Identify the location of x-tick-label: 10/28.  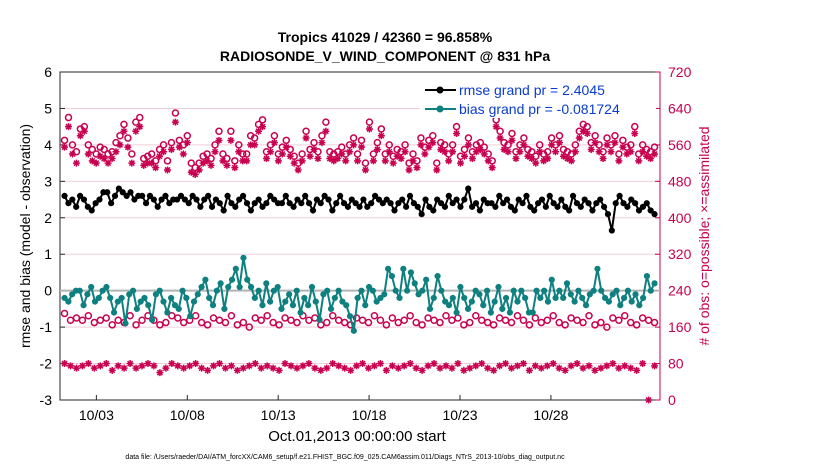
(550, 415).